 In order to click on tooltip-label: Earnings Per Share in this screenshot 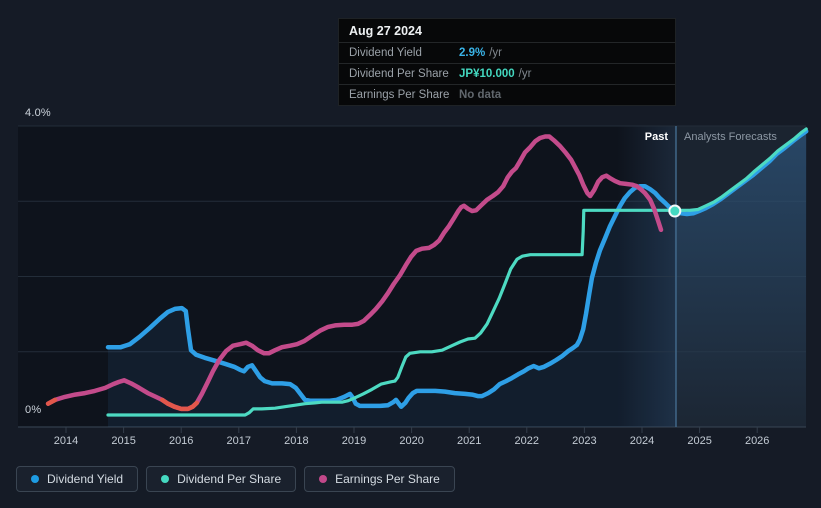, I will do `click(399, 95)`.